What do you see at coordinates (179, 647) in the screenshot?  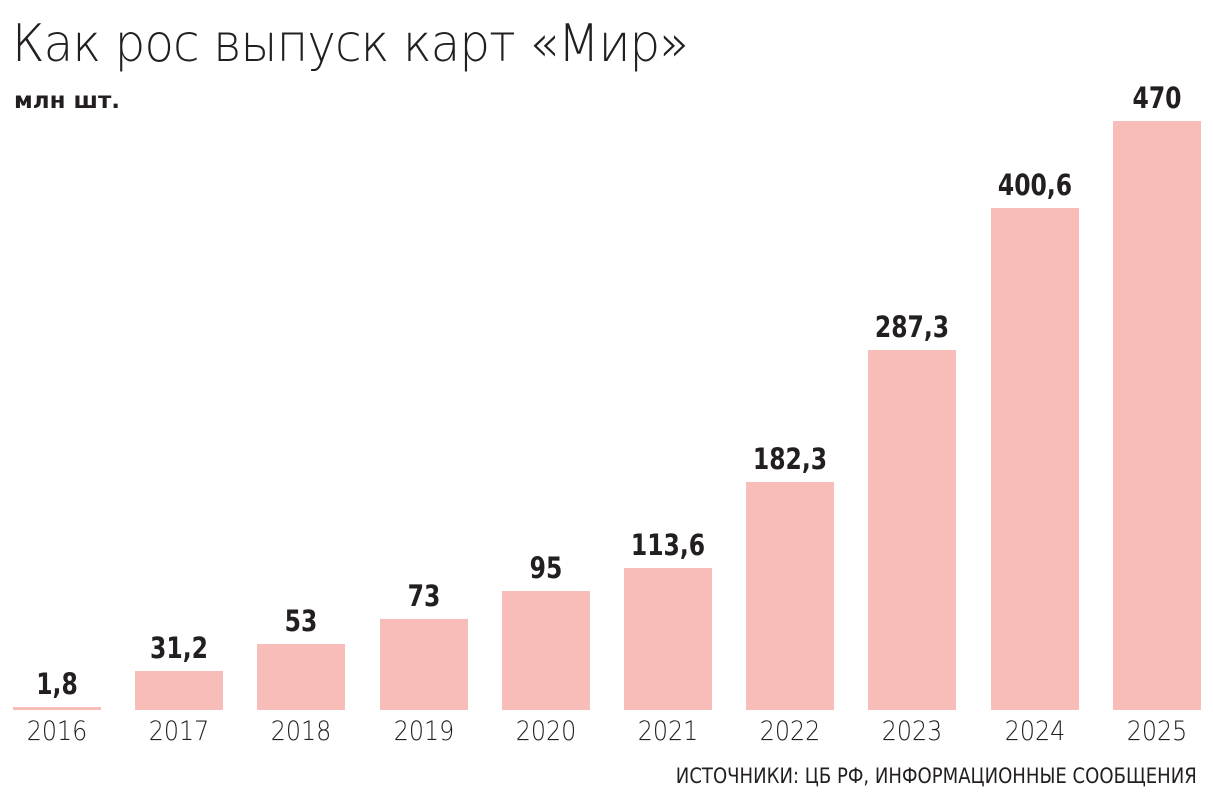 I see `bar-value-label: 31,2` at bounding box center [179, 647].